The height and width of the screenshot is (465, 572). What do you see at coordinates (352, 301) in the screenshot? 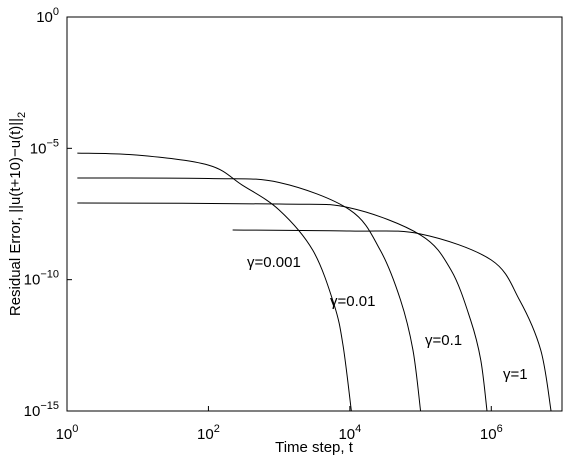
I see `series-label: γ=0.01` at bounding box center [352, 301].